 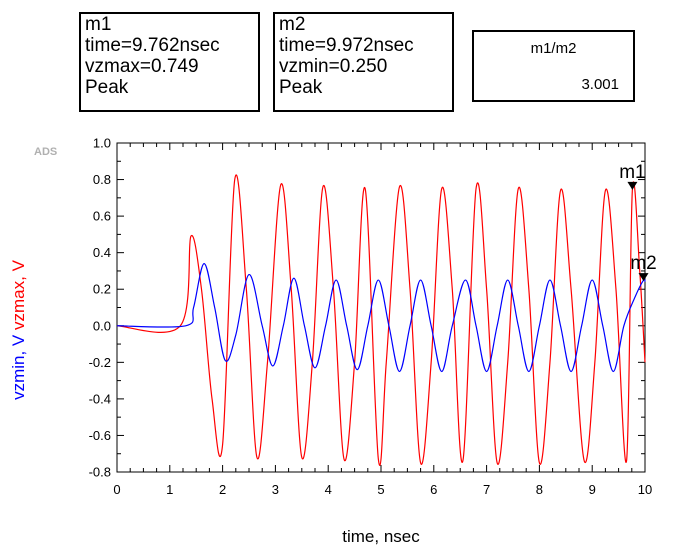 What do you see at coordinates (100, 472) in the screenshot?
I see `y-tick-label: -0.8` at bounding box center [100, 472].